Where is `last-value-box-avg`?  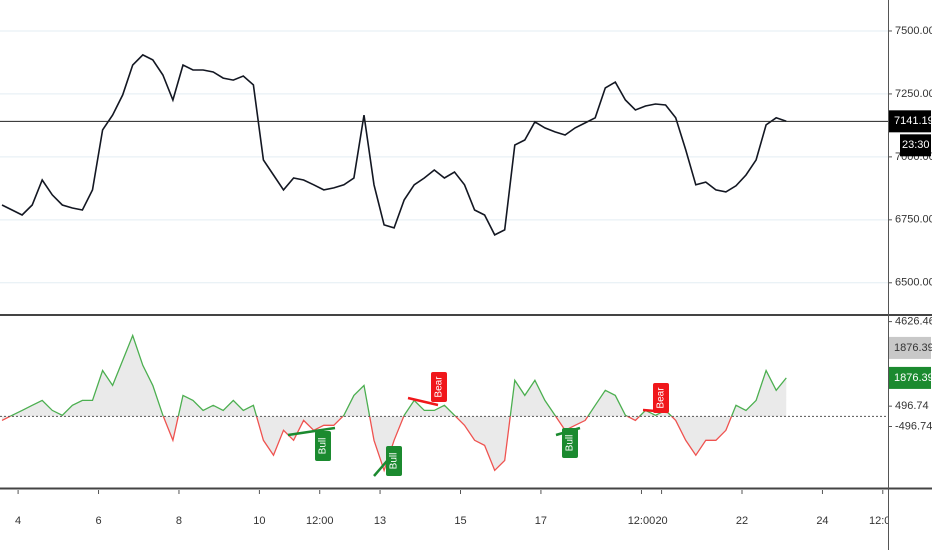
last-value-box-avg is located at coordinates (910, 347).